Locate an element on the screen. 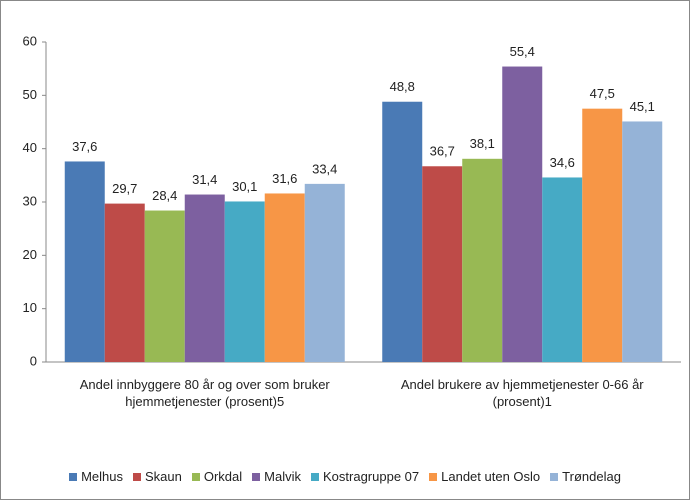  data-label: 47,5 is located at coordinates (602, 93).